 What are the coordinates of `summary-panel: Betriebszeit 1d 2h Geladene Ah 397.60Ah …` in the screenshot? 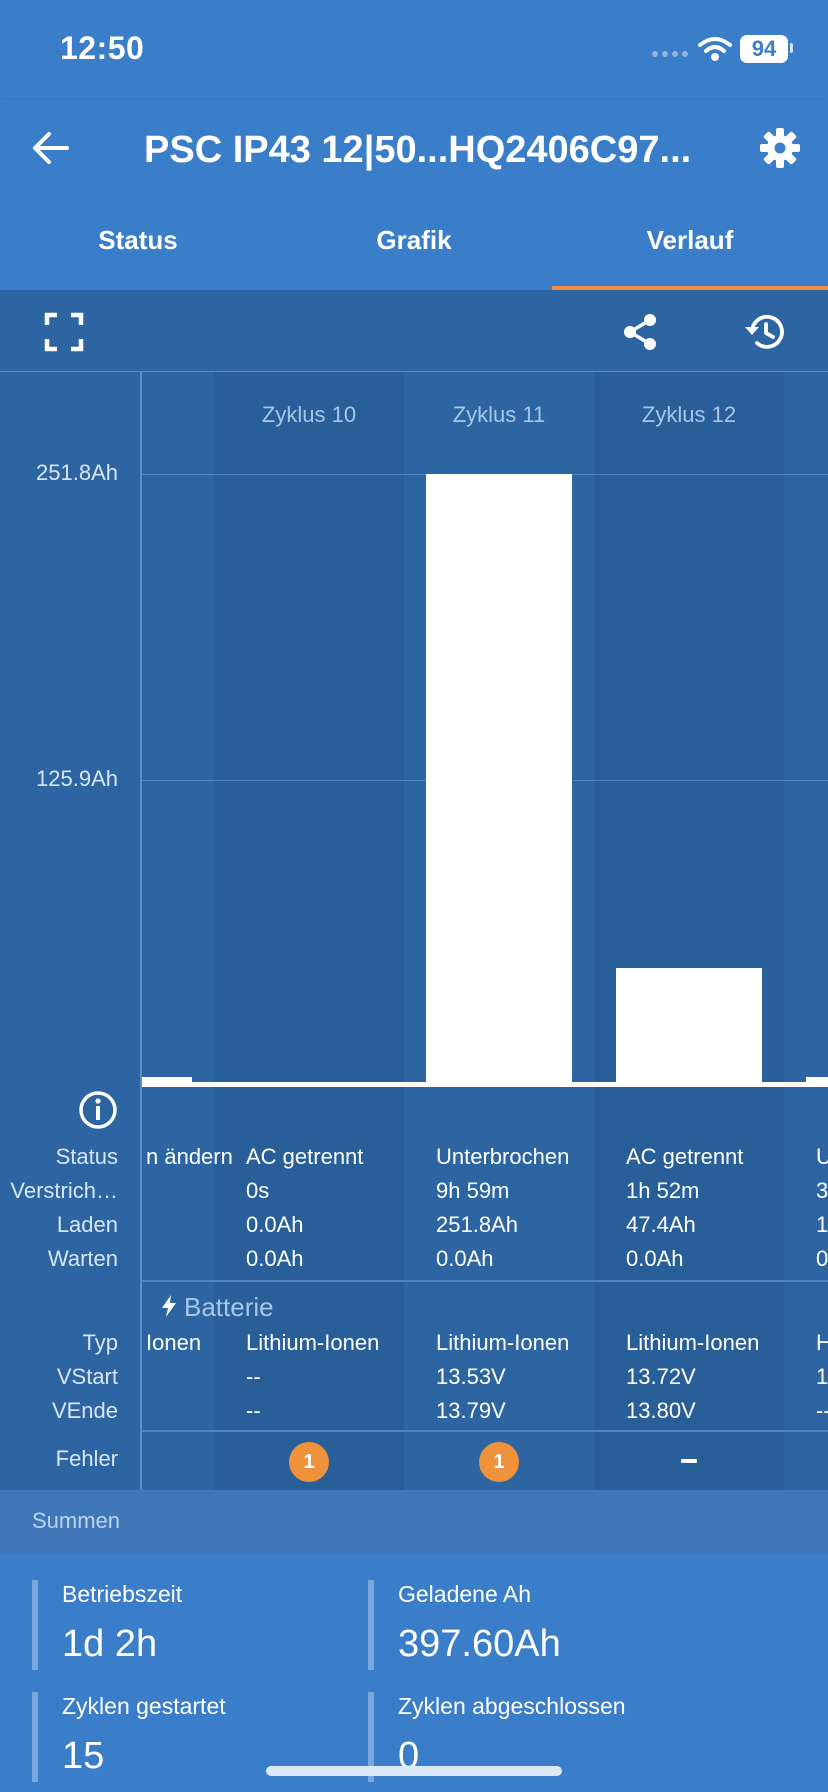 It's located at (414, 1673).